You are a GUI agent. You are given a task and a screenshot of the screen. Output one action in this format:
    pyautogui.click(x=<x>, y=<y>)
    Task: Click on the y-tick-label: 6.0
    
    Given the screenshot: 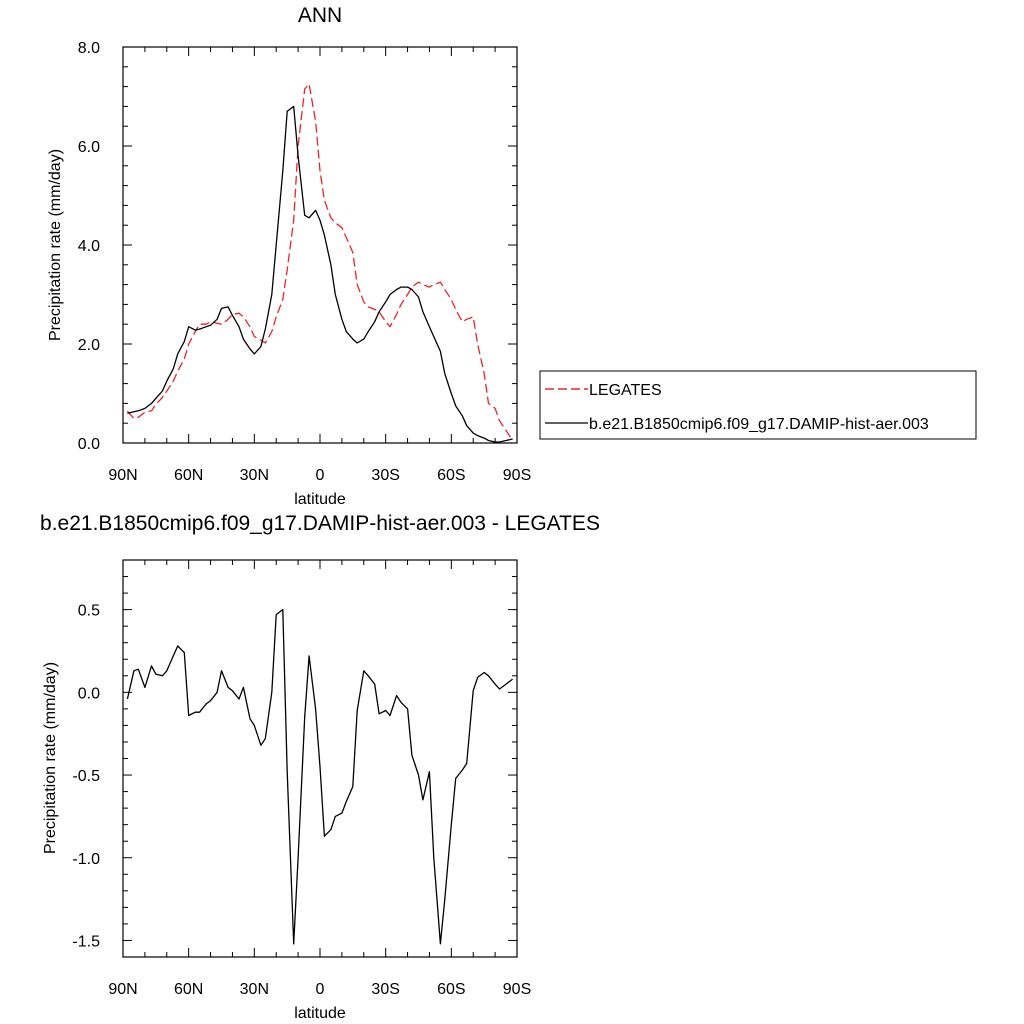 What is the action you would take?
    pyautogui.click(x=89, y=147)
    